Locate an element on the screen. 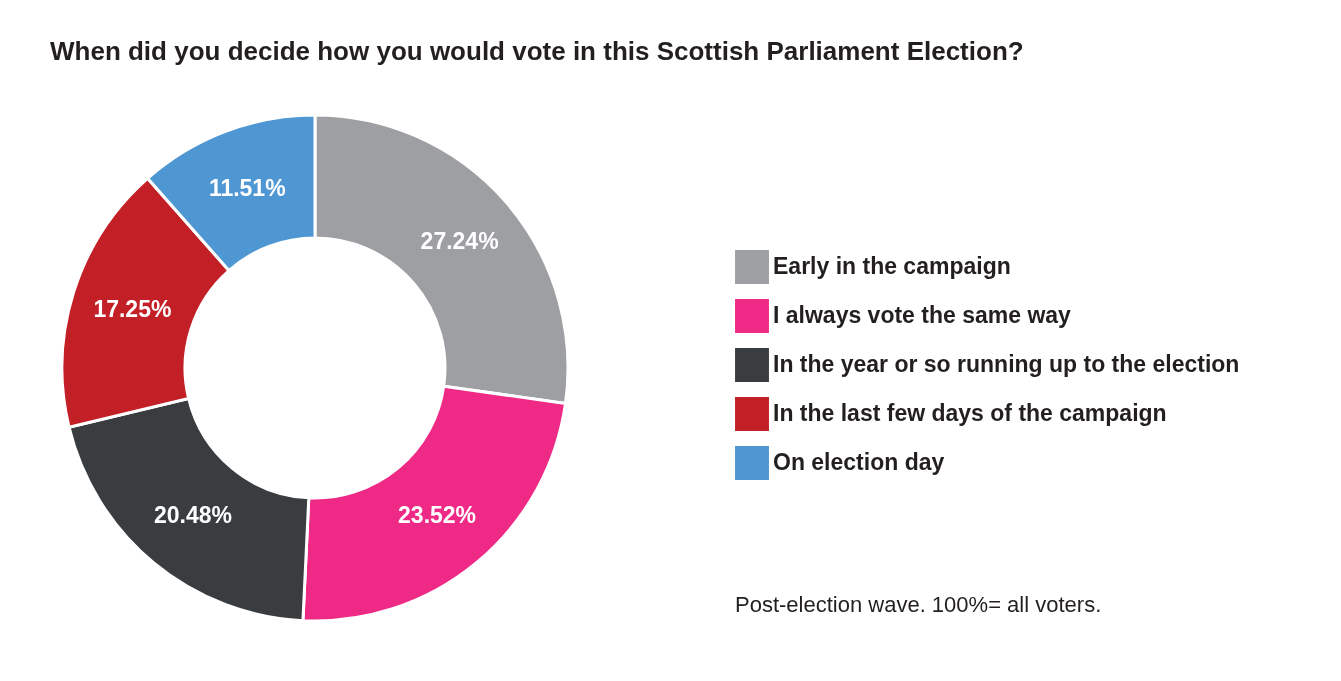  data-label: 11.51% is located at coordinates (247, 187).